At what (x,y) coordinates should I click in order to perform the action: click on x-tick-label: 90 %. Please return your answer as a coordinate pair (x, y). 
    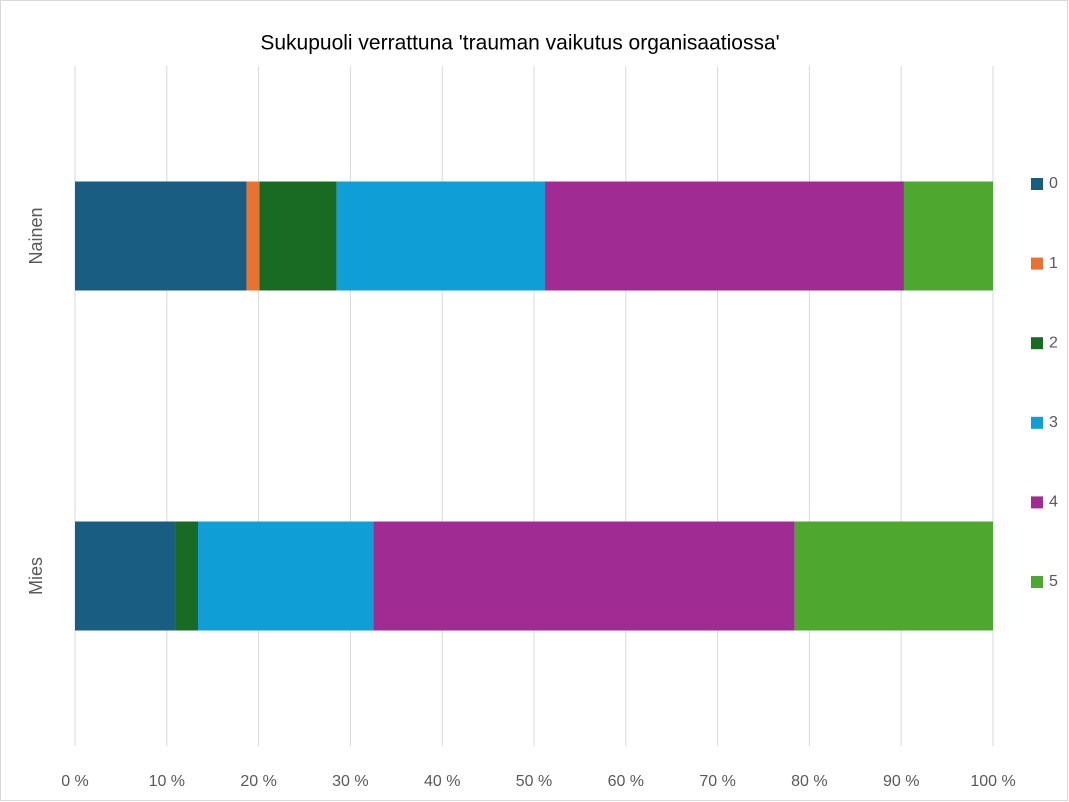
    Looking at the image, I should click on (901, 781).